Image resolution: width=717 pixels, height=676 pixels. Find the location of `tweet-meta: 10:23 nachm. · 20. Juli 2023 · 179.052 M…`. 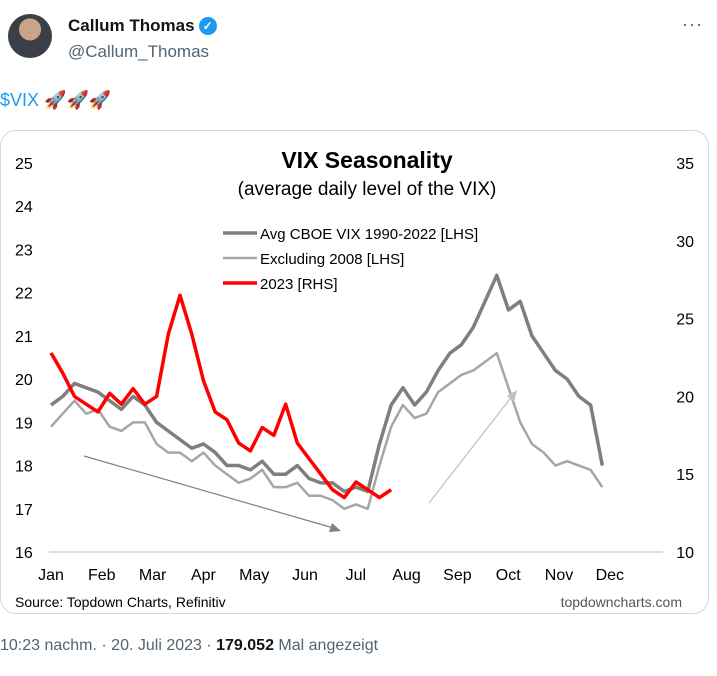

tweet-meta: 10:23 nachm. · 20. Juli 2023 · 179.052 M… is located at coordinates (189, 645).